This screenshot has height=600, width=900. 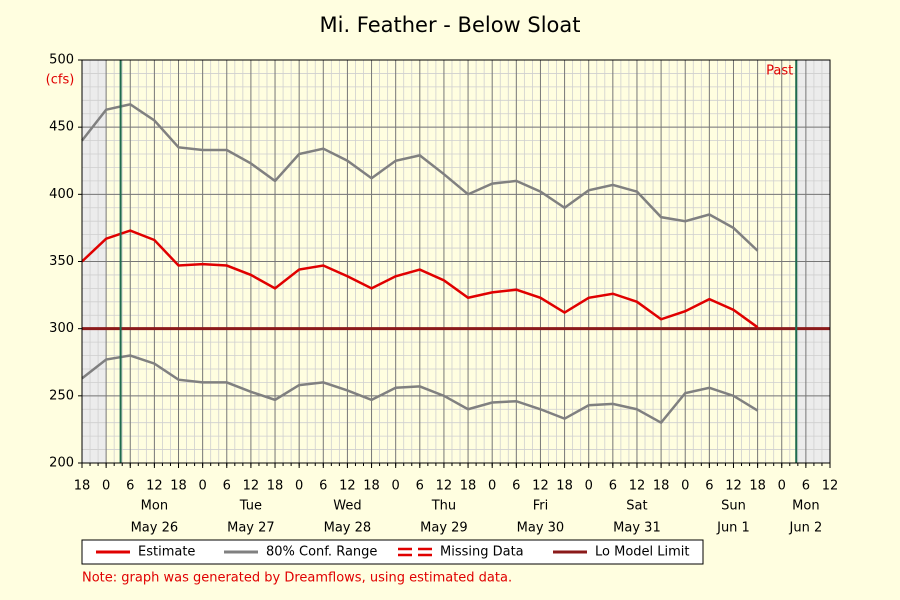 What do you see at coordinates (61, 194) in the screenshot?
I see `y-tick-label: 400` at bounding box center [61, 194].